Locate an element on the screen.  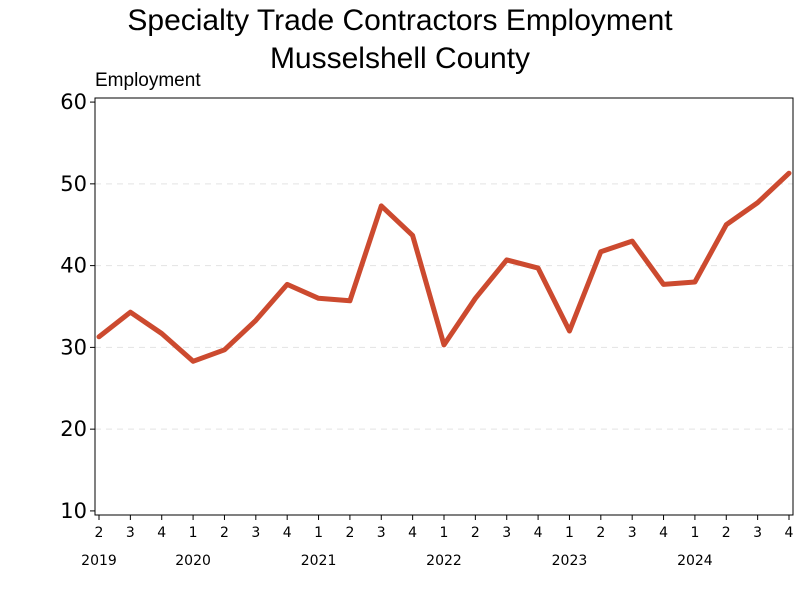
y-tick-label: 40 is located at coordinates (73, 266).